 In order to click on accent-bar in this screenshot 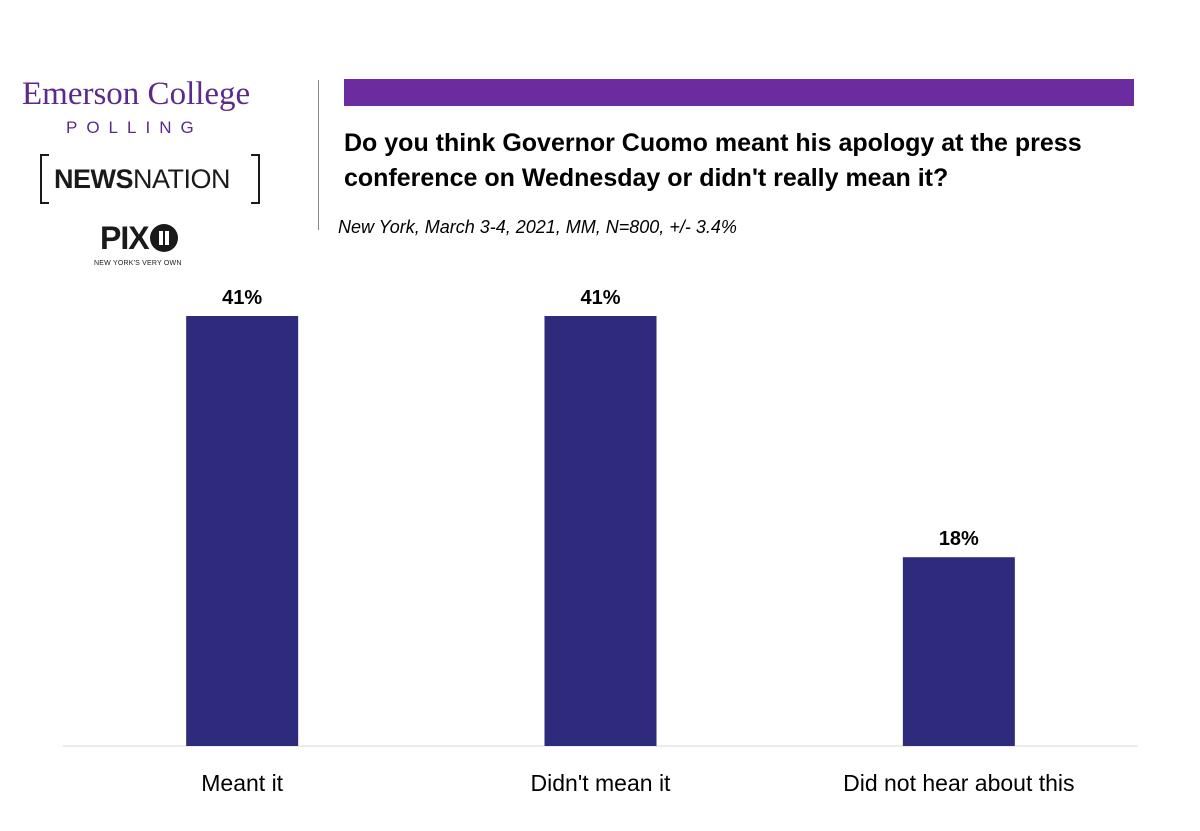, I will do `click(739, 92)`.